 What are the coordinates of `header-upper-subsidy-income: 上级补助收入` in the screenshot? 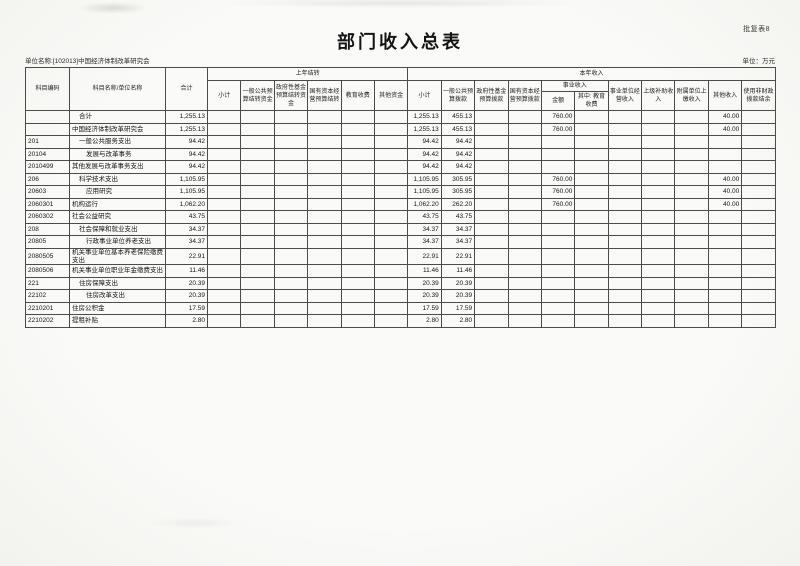 It's located at (658, 95).